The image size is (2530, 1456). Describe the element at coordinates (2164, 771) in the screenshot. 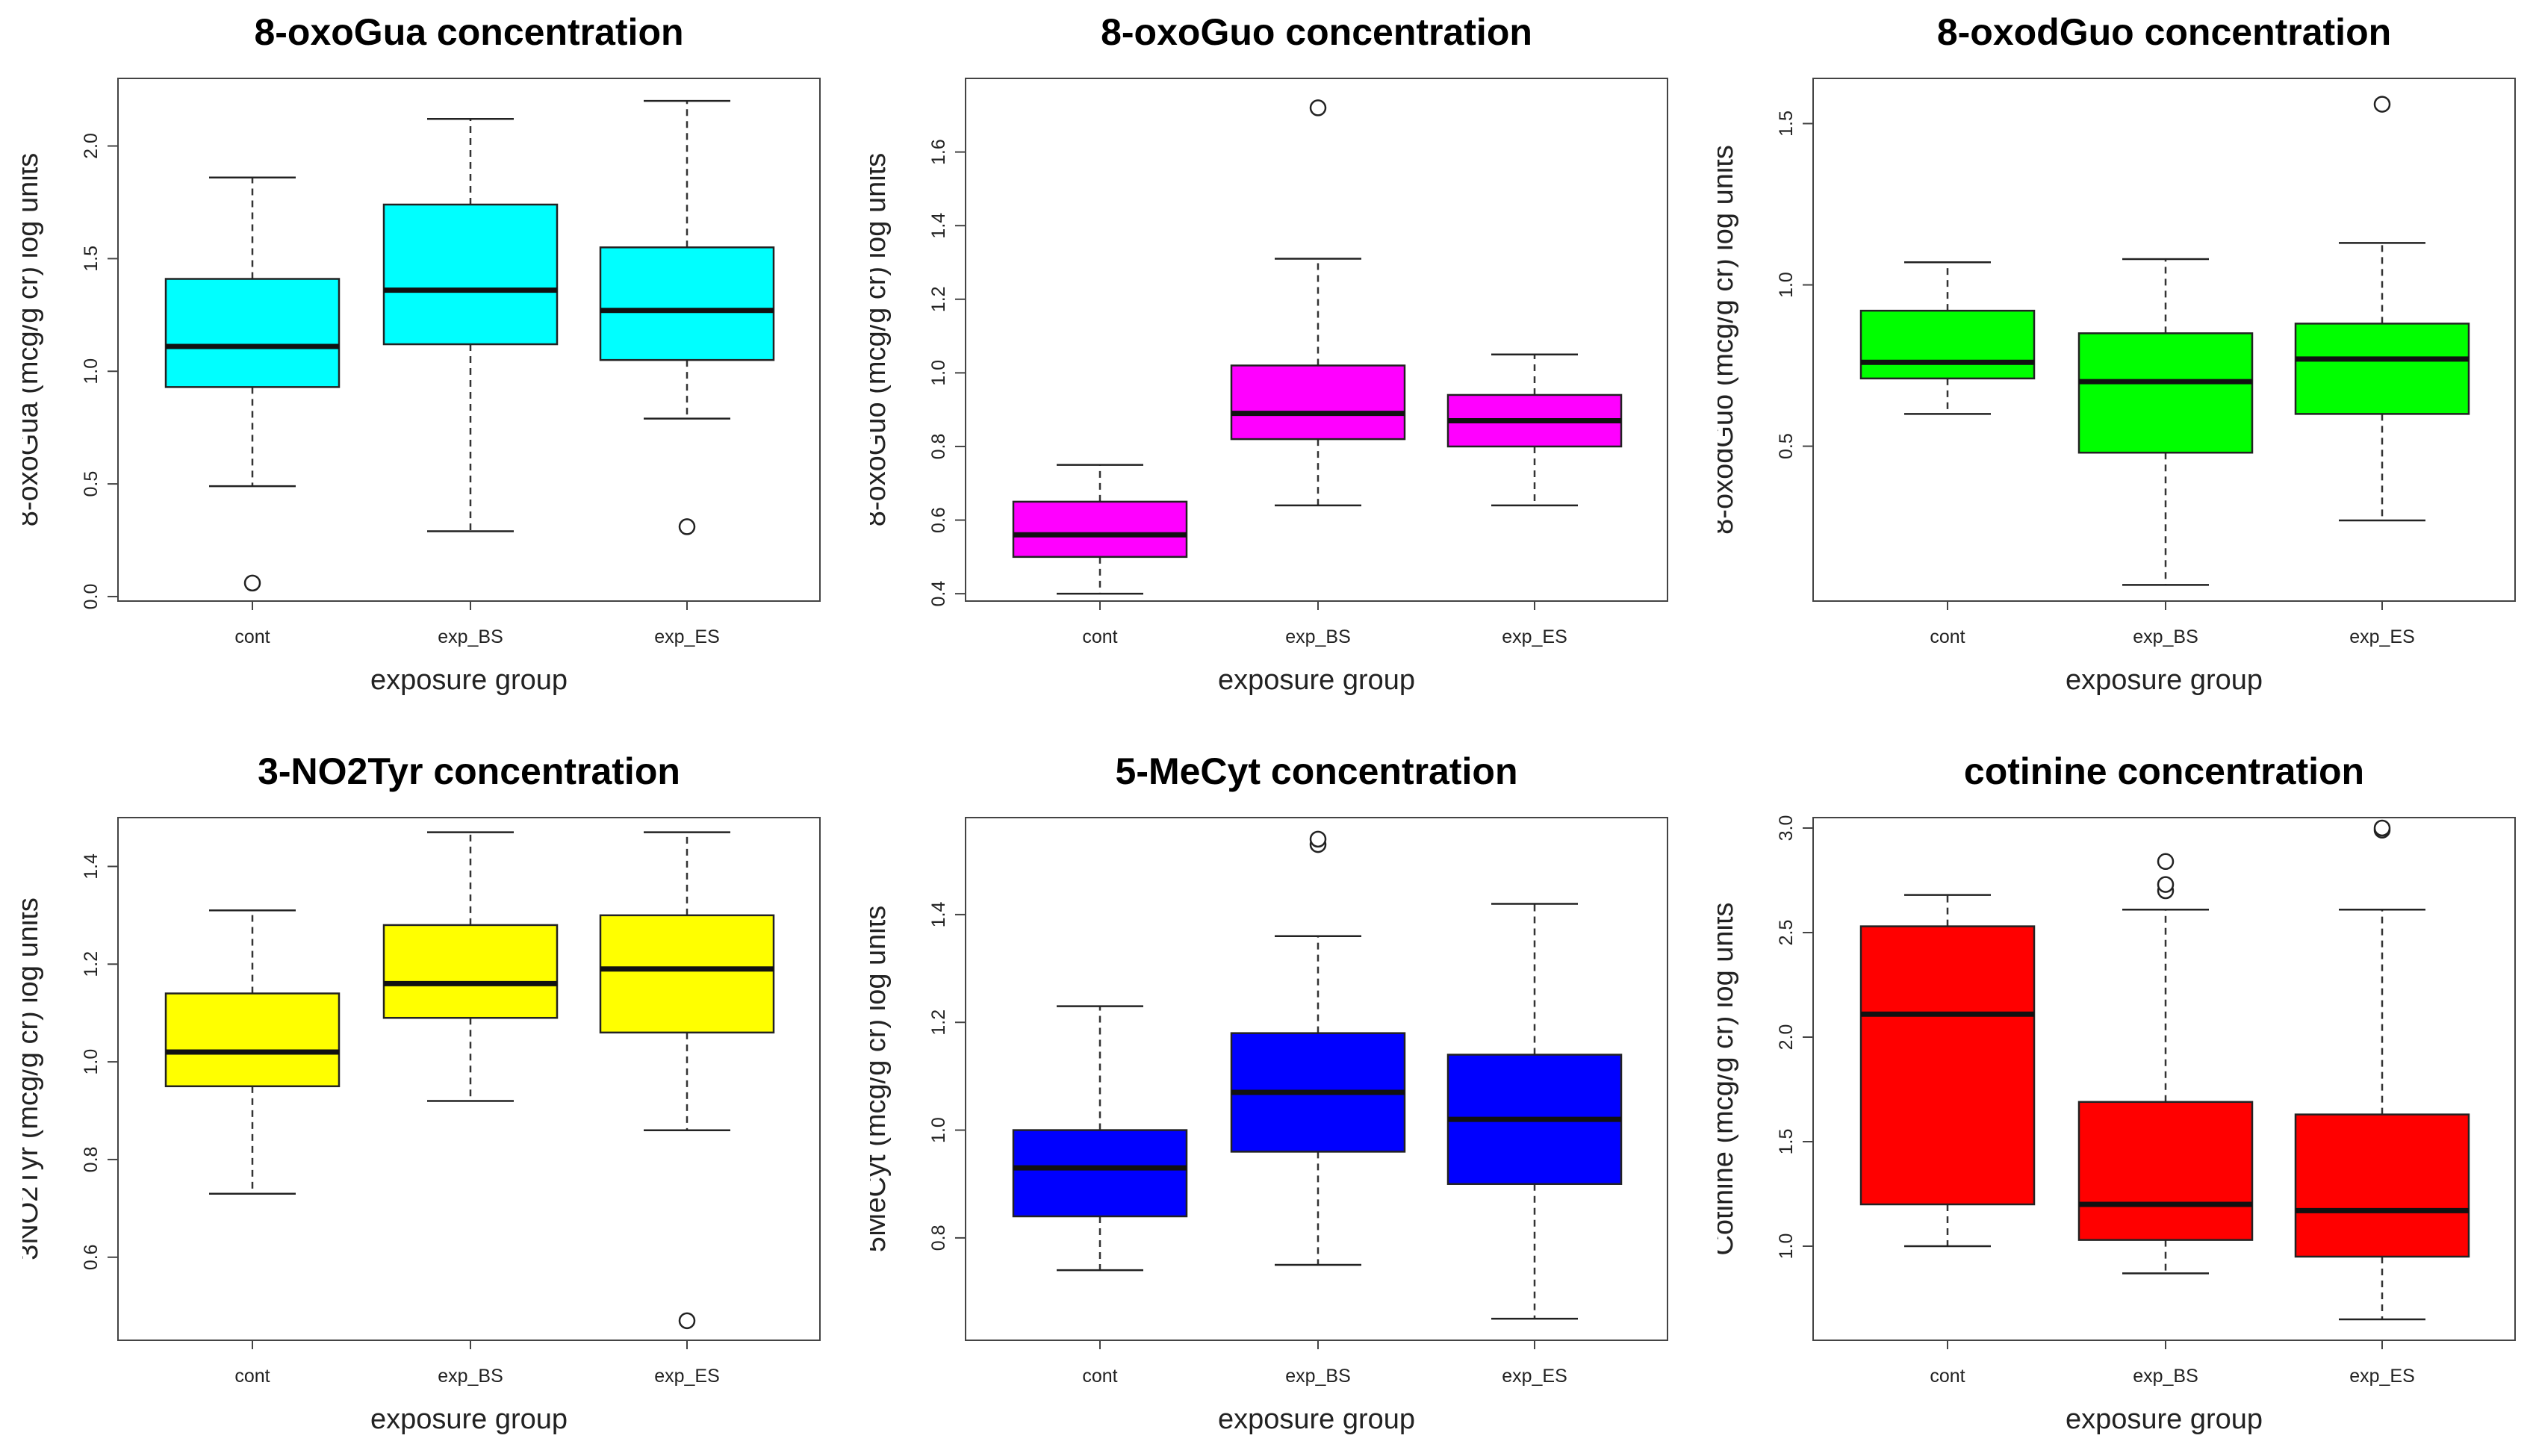

I see `chart-title: cotinine concentration` at that location.